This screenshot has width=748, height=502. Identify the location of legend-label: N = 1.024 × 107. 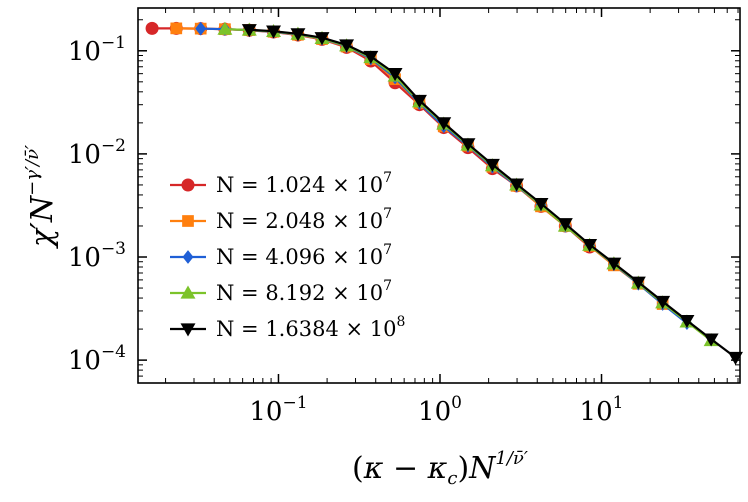
(304, 183).